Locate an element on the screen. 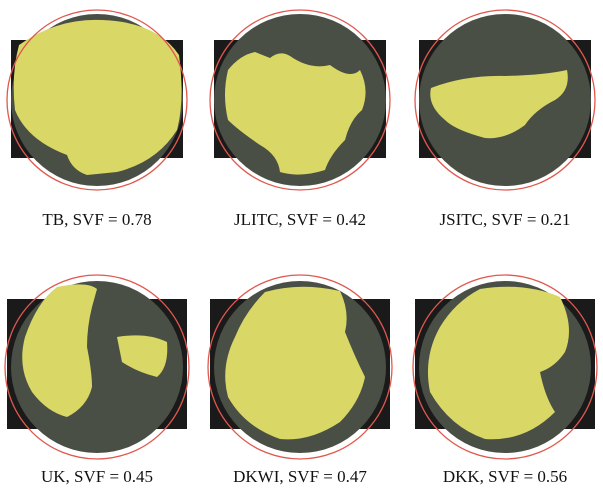  caption: JLITC, SVF = 0.42 is located at coordinates (300, 219).